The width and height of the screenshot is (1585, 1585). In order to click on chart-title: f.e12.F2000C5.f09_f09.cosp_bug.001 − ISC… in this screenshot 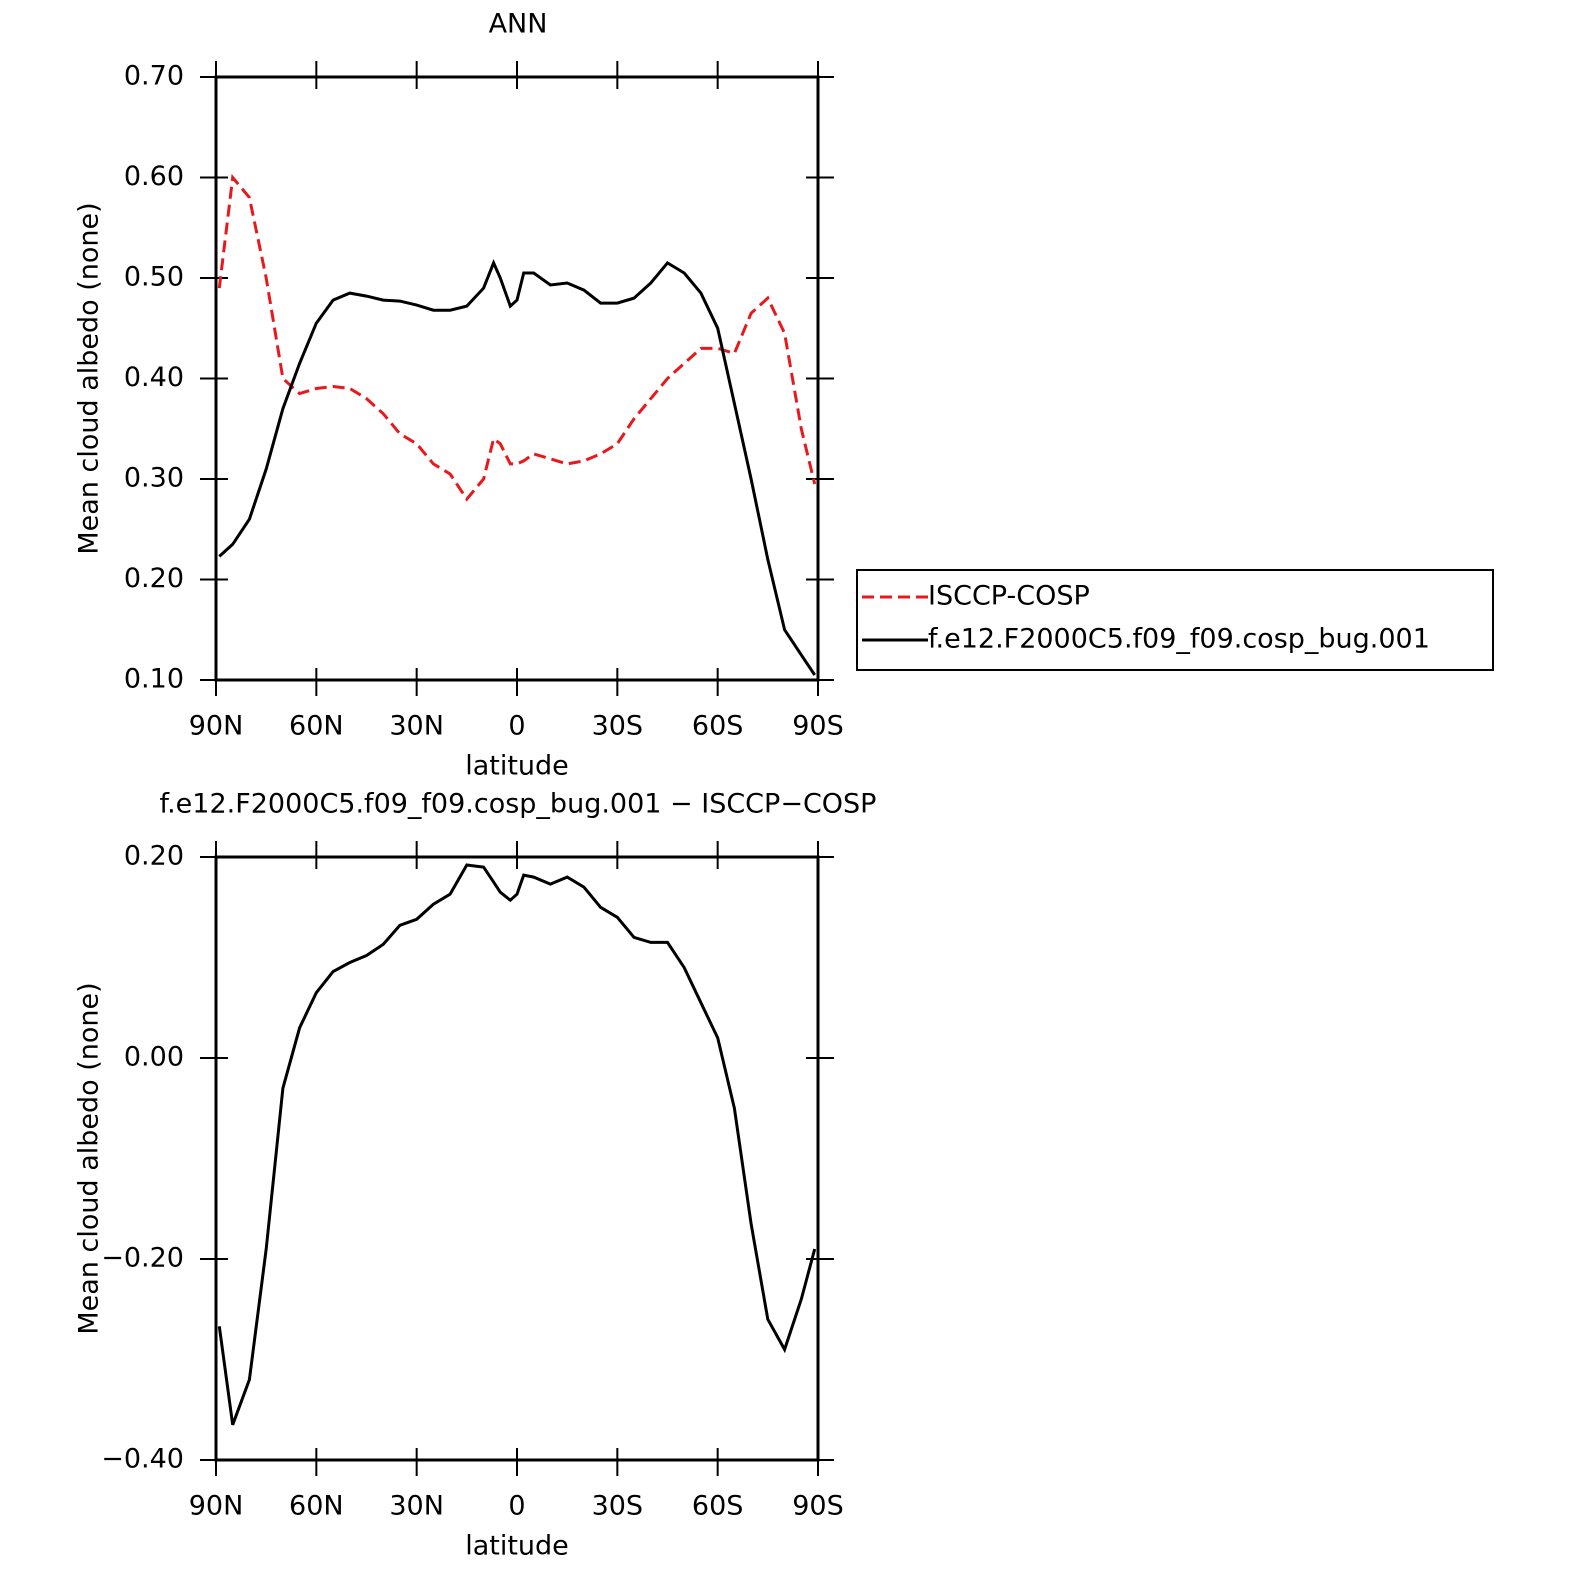, I will do `click(518, 804)`.